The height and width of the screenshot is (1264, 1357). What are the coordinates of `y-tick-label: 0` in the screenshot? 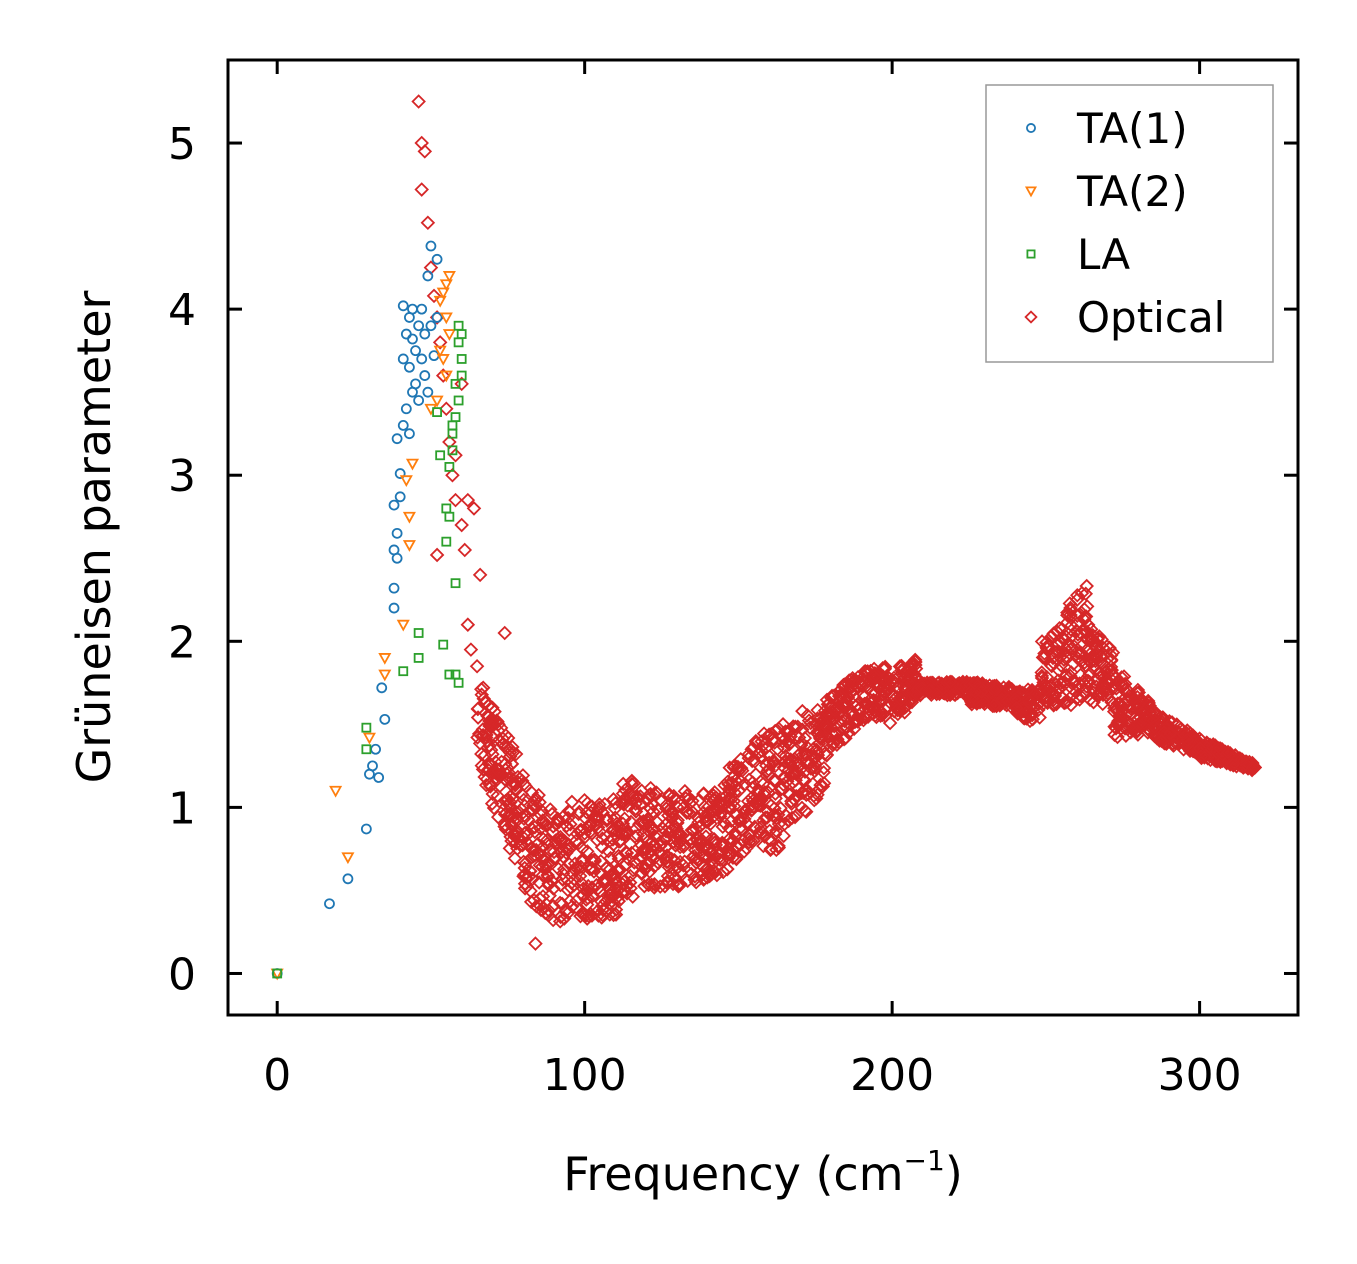 It's located at (182, 974).